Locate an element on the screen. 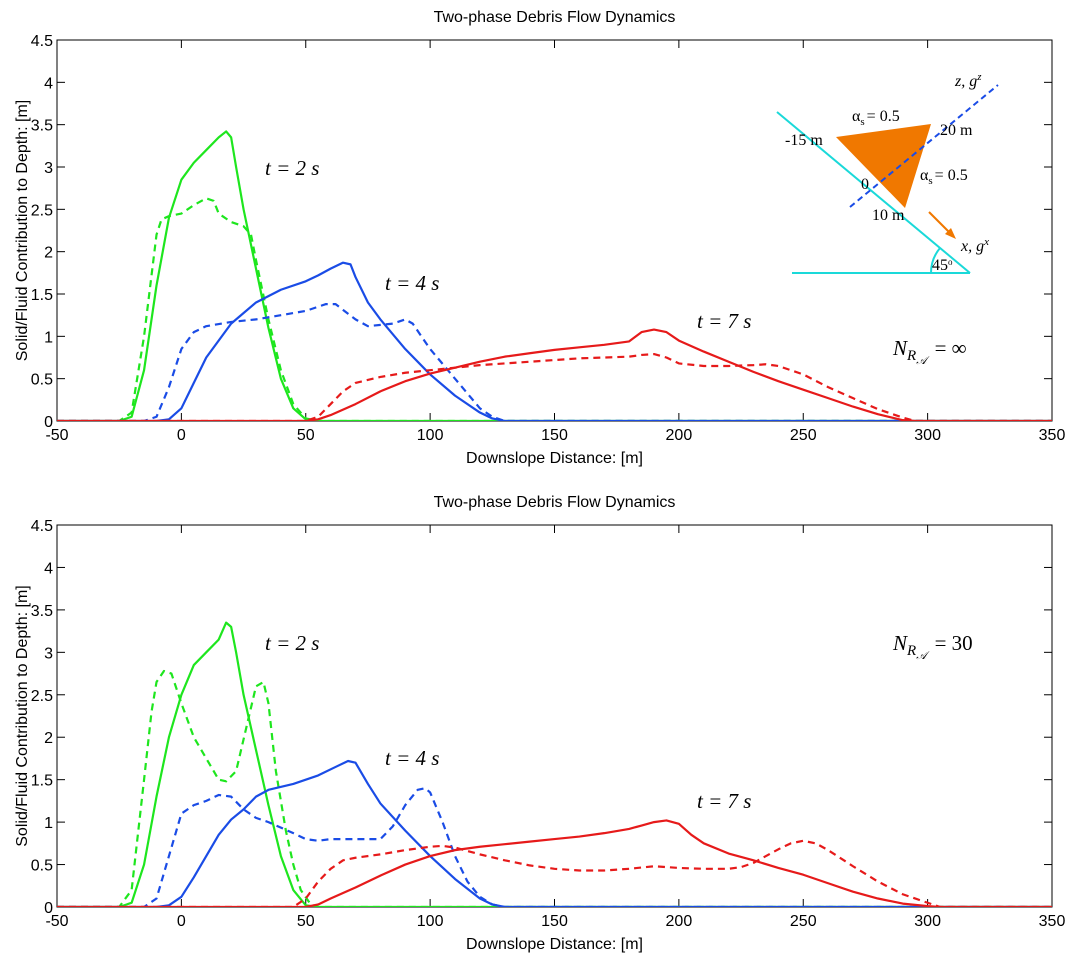 The image size is (1073, 954). inset-label: x, g is located at coordinates (972, 246).